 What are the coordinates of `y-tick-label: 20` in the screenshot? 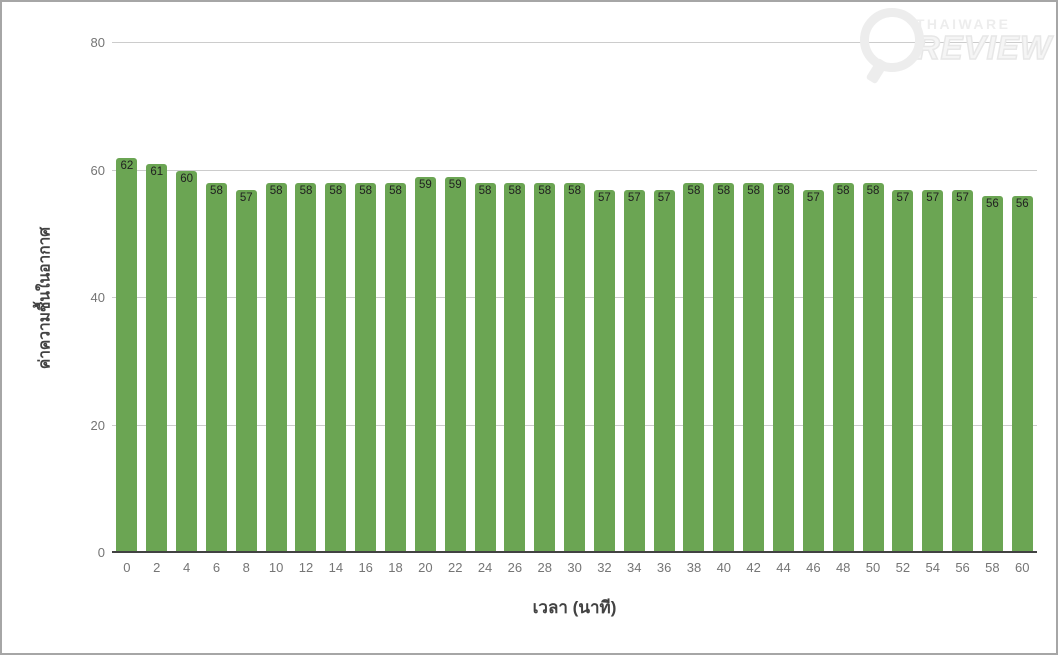 It's located at (97, 425).